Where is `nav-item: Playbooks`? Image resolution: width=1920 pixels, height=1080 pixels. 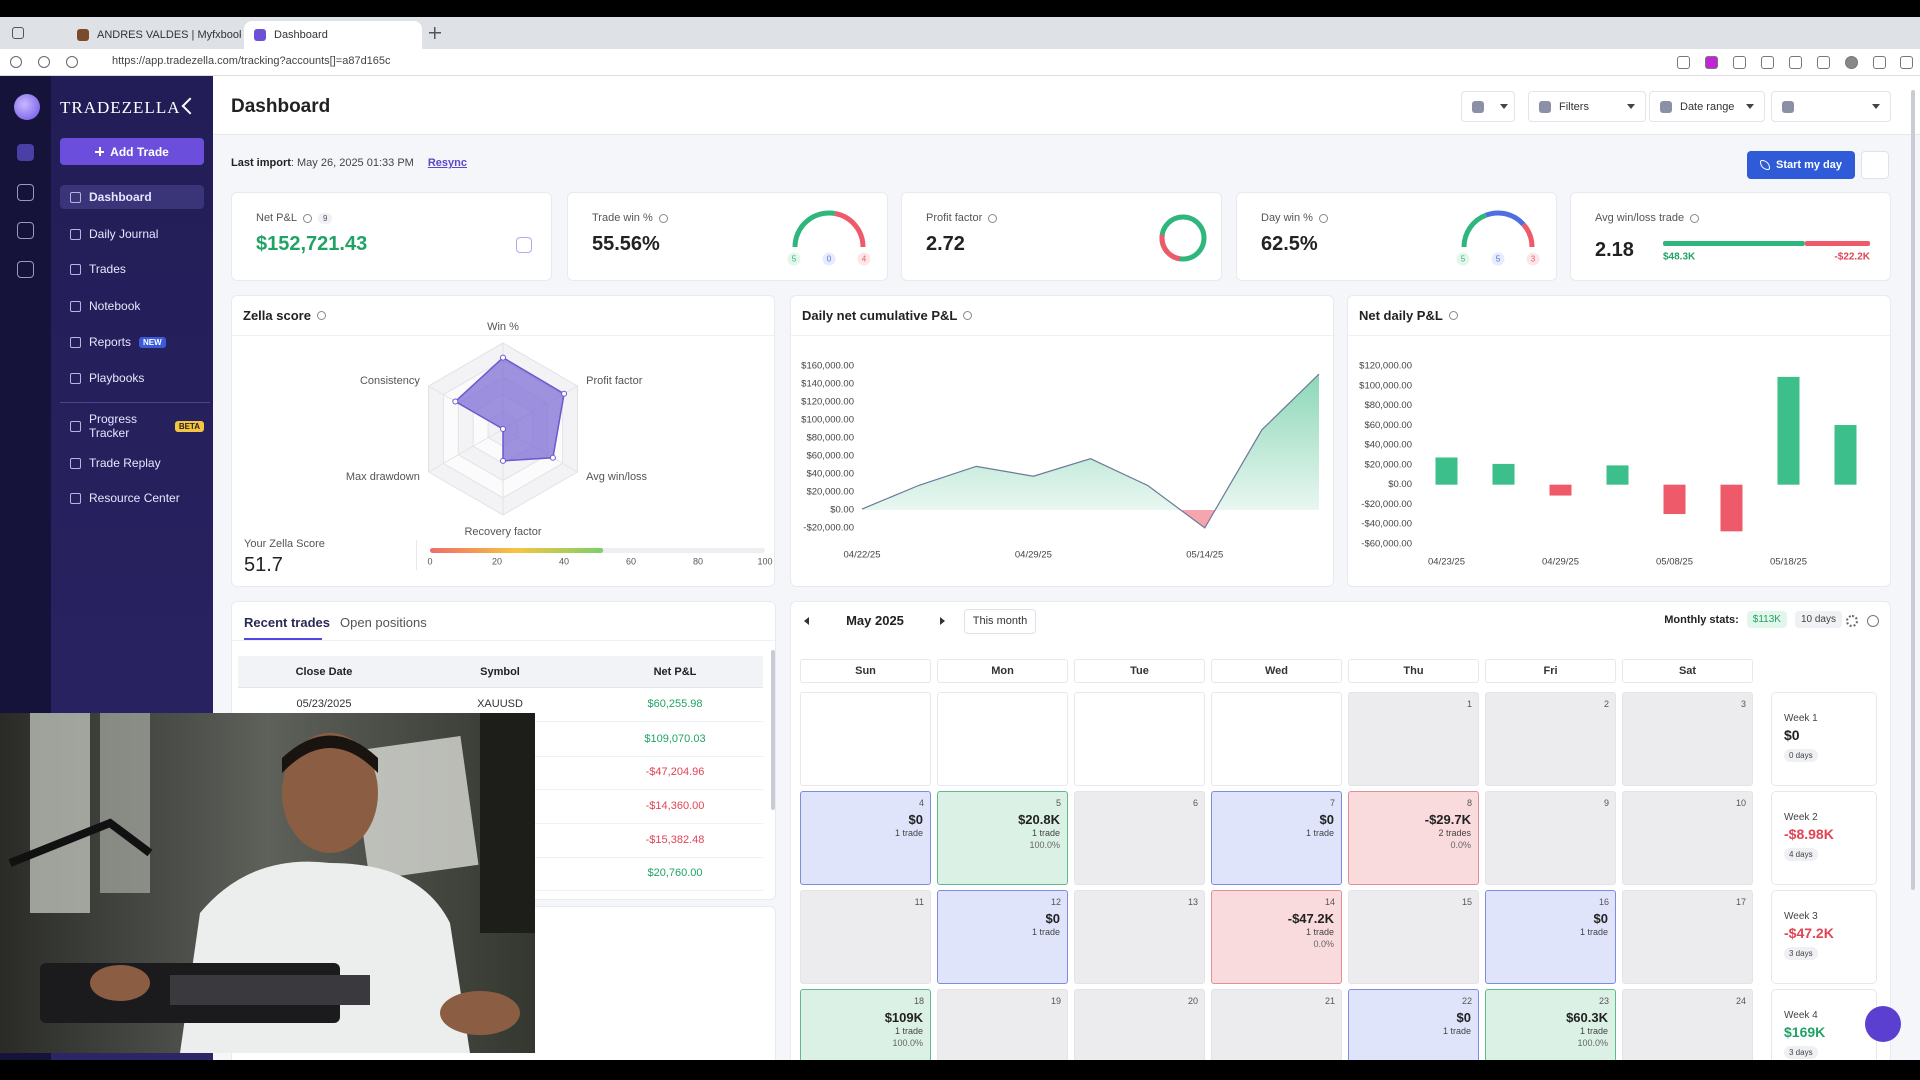 nav-item: Playbooks is located at coordinates (132, 378).